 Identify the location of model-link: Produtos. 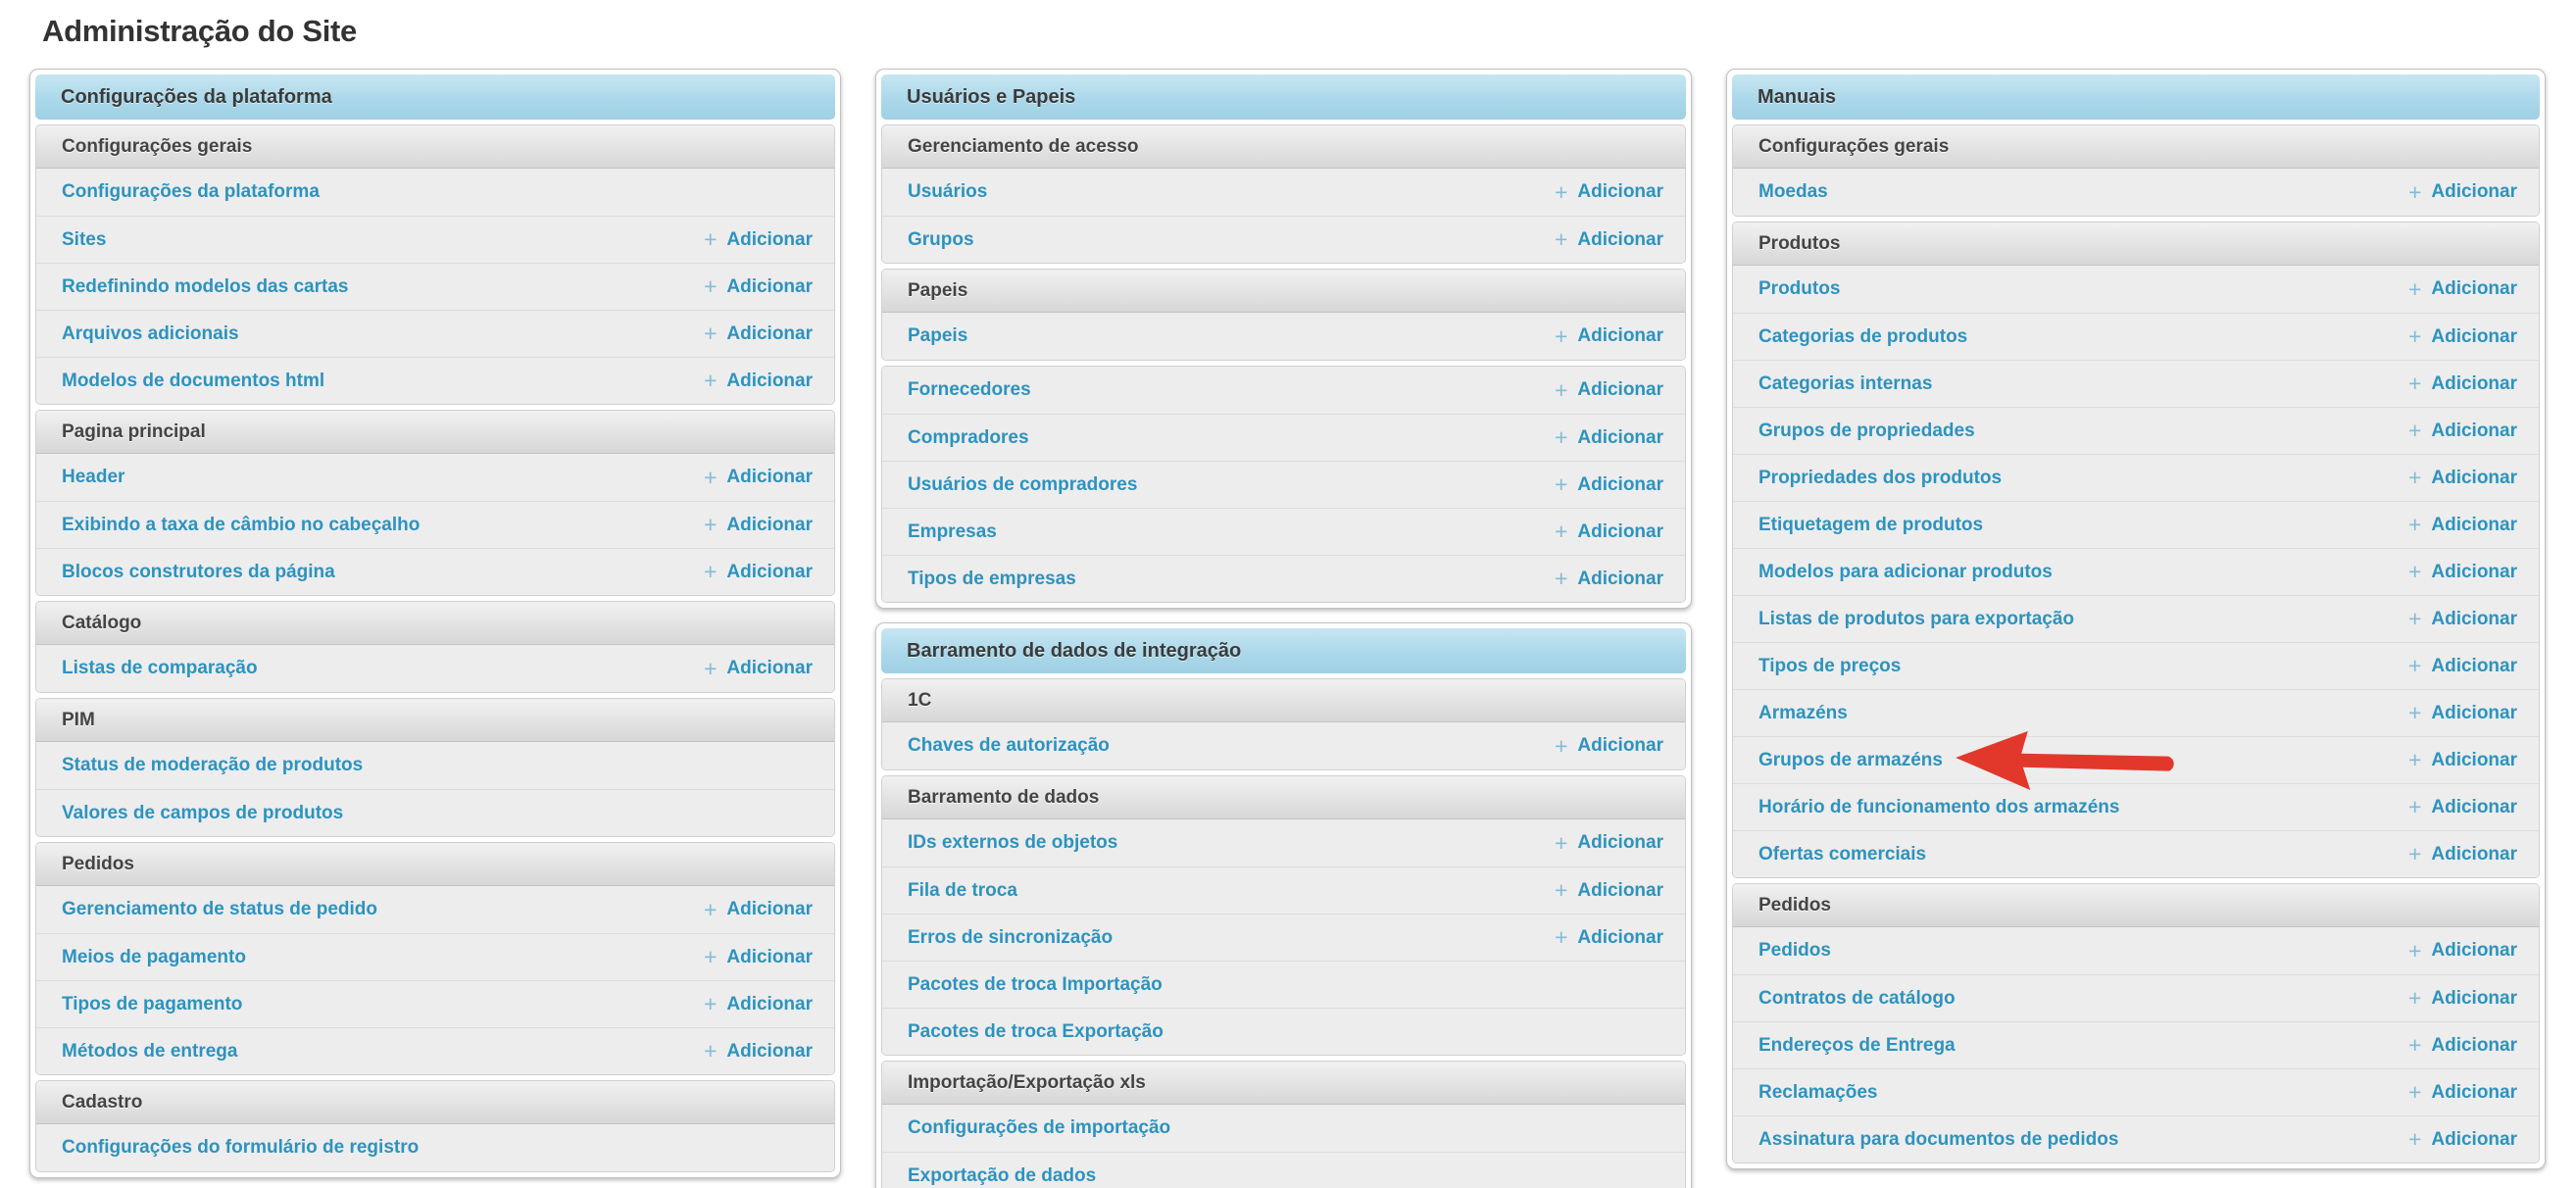
(1800, 288).